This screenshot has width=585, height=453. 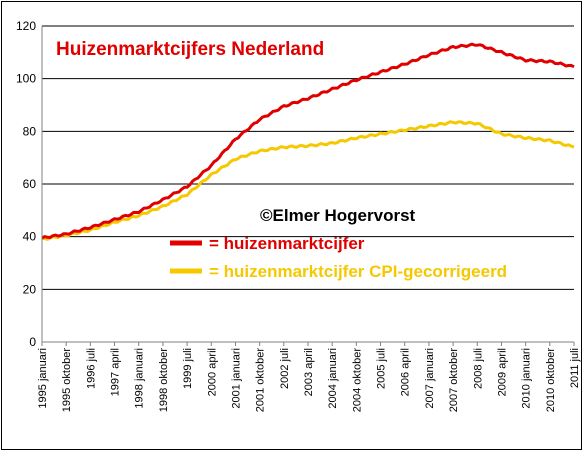 What do you see at coordinates (338, 215) in the screenshot?
I see `copyright-text: ©Elmer Hogervorst` at bounding box center [338, 215].